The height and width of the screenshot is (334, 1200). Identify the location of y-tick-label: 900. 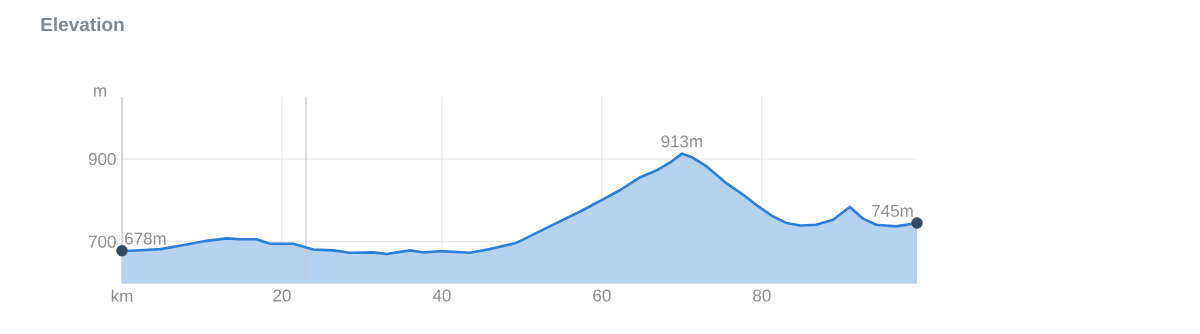
(102, 159).